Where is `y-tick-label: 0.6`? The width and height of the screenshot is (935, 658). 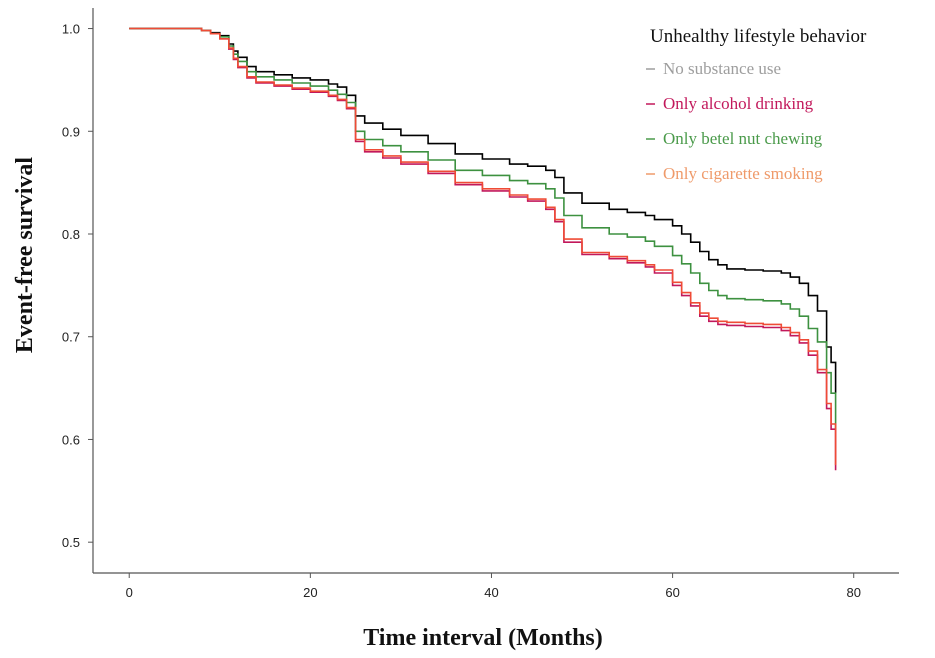 y-tick-label: 0.6 is located at coordinates (71, 439).